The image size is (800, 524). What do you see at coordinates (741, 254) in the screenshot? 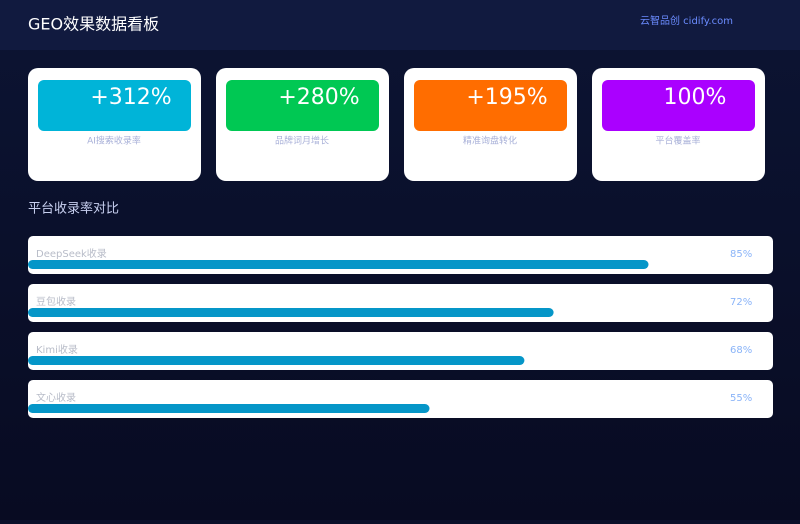
I see `value-label: 85%` at bounding box center [741, 254].